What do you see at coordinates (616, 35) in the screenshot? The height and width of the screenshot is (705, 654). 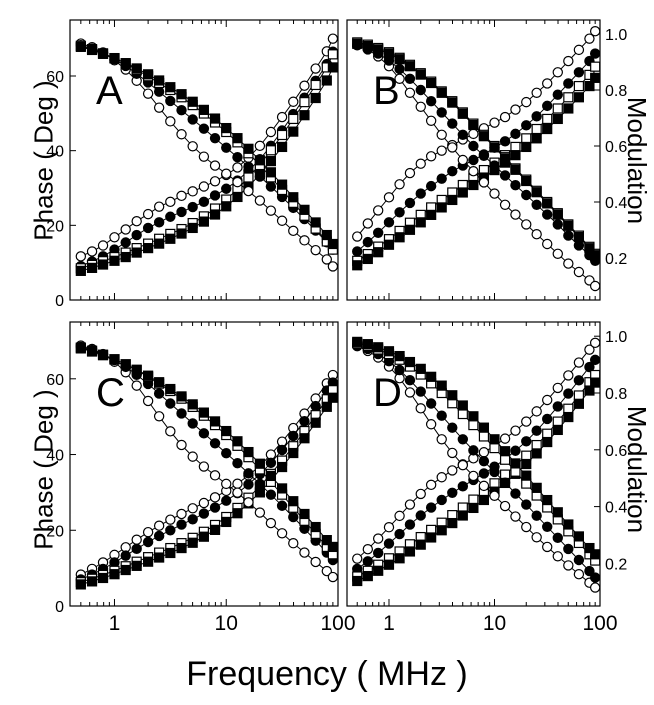 I see `panel-b-y-tick-label-modulation: 1.0` at bounding box center [616, 35].